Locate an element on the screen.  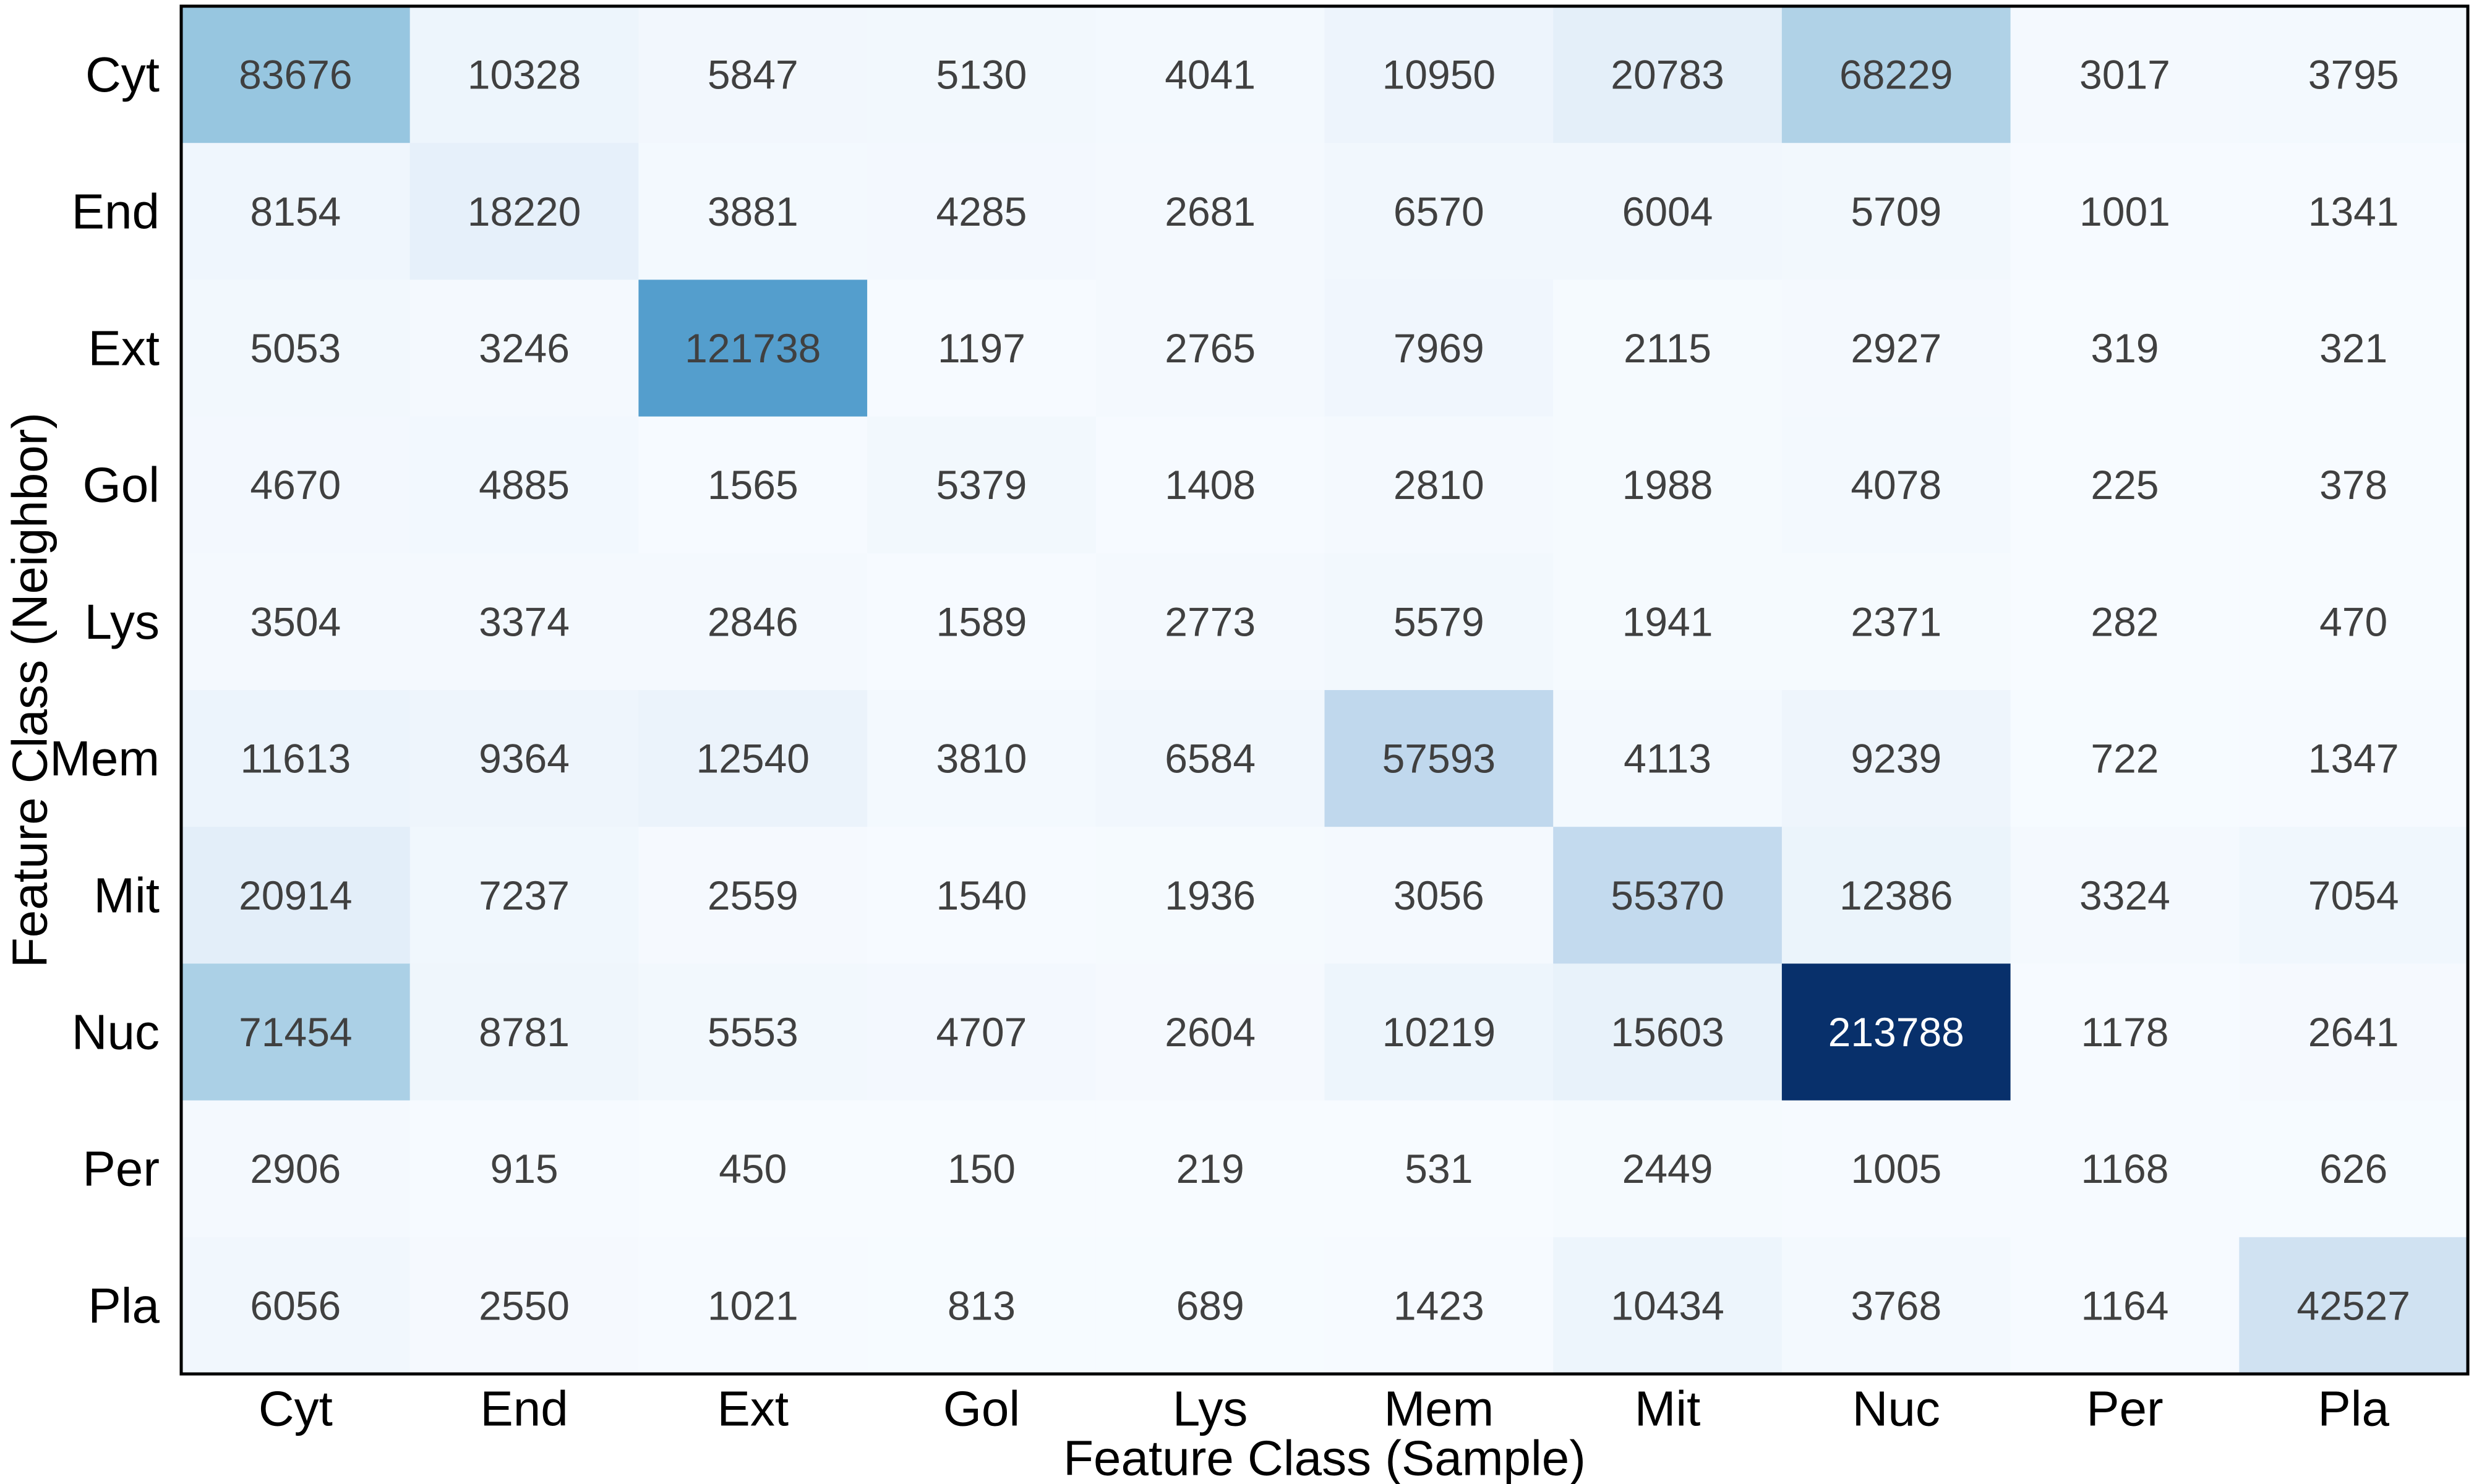
heatmap-cell-per-cyt is located at coordinates (296, 1169).